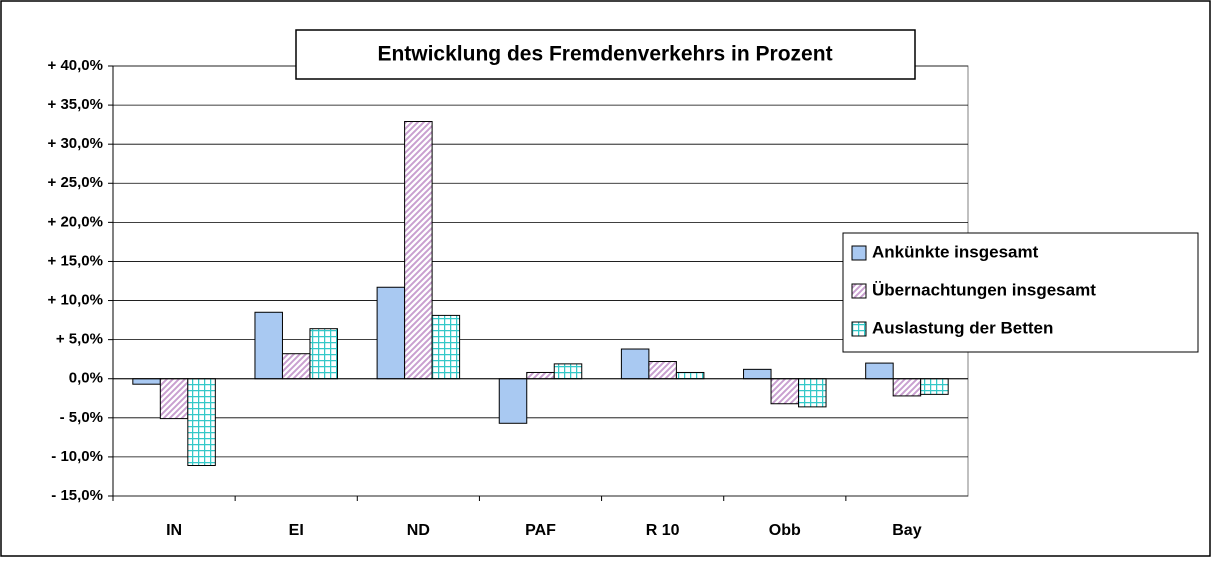 The image size is (1212, 563). Describe the element at coordinates (984, 289) in the screenshot. I see `legend-label: Übernachtungen insgesamt` at that location.